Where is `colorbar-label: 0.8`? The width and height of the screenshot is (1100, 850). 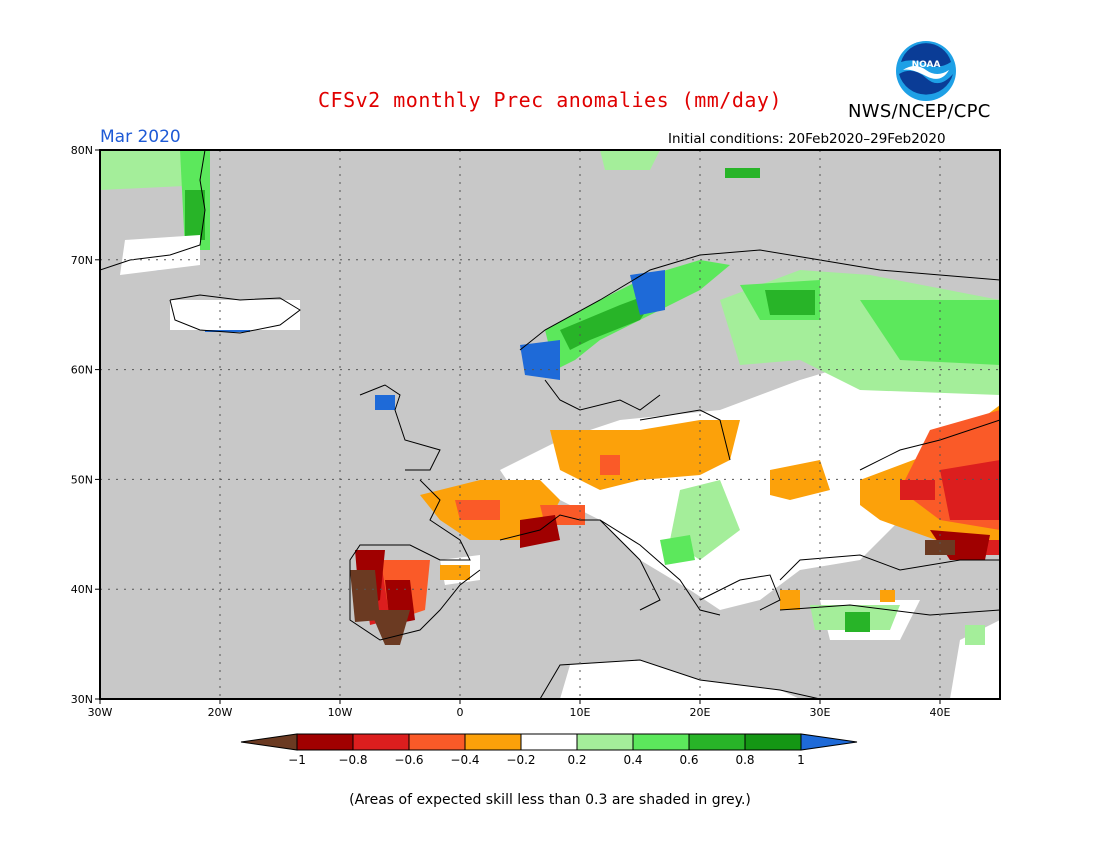 colorbar-label: 0.8 is located at coordinates (744, 760).